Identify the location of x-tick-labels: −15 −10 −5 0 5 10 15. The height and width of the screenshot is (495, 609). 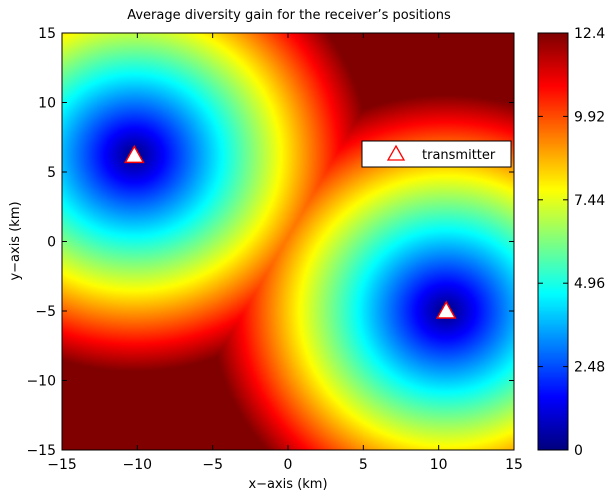
(285, 465).